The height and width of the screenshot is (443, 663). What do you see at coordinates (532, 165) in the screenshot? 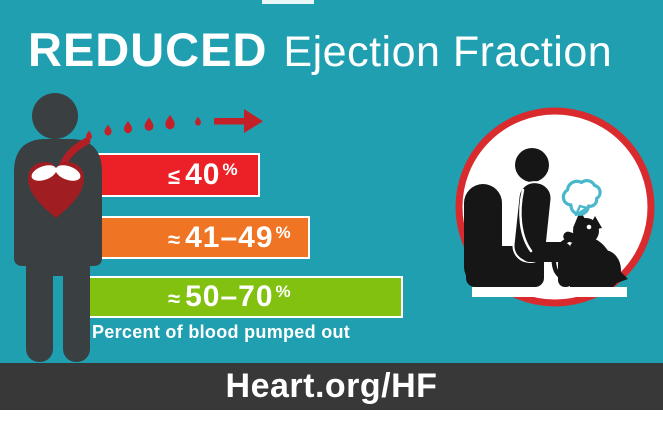
I see `seated-person-head` at bounding box center [532, 165].